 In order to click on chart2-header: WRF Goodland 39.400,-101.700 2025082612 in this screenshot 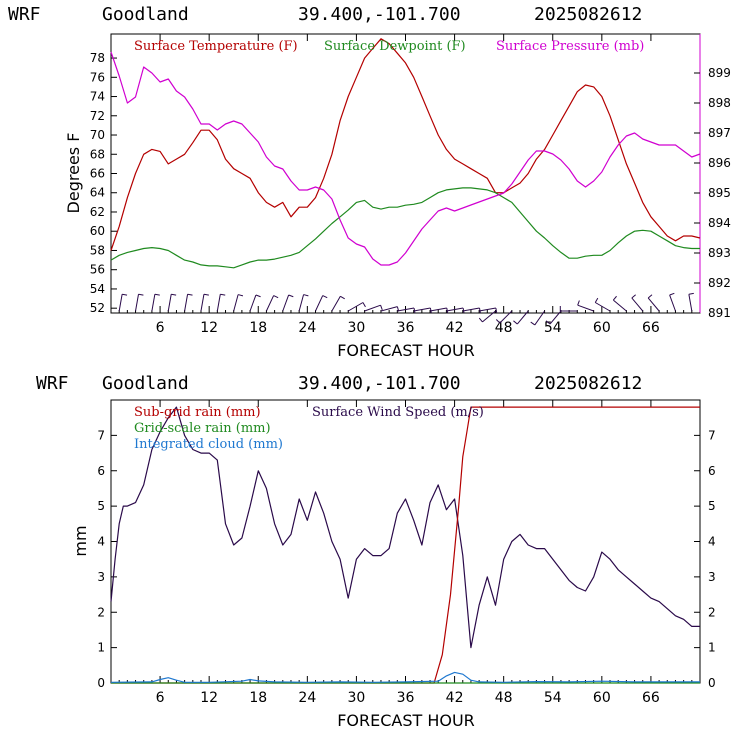, I will do `click(339, 383)`.